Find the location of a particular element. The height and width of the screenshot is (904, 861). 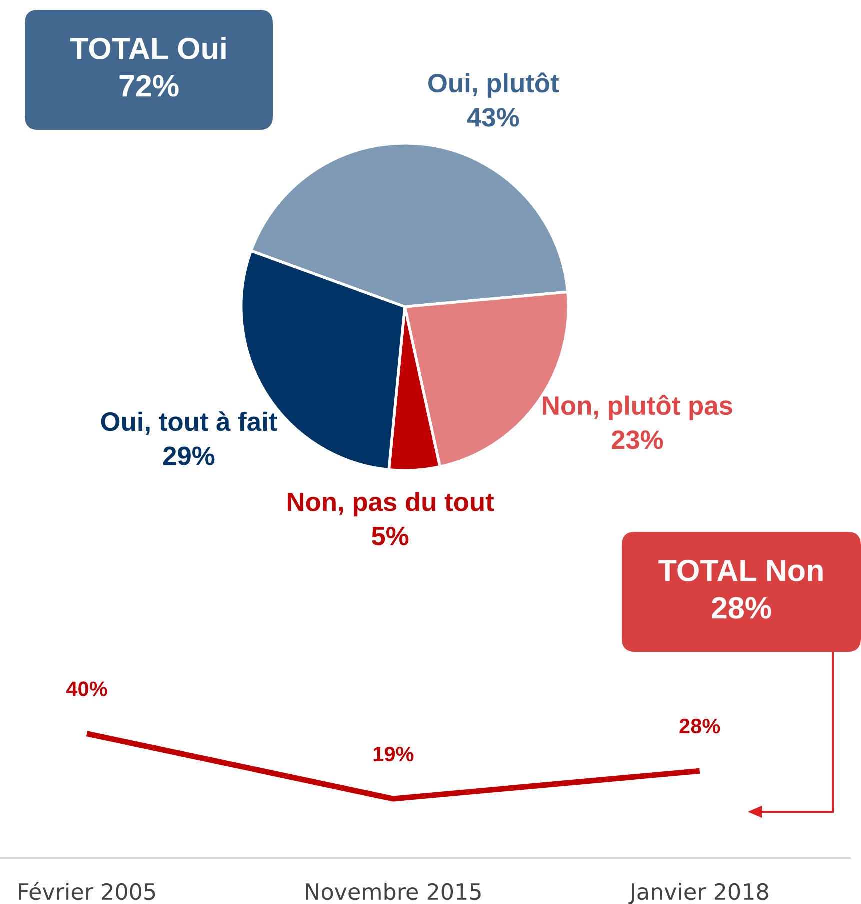

data-label: 40% is located at coordinates (87, 689).